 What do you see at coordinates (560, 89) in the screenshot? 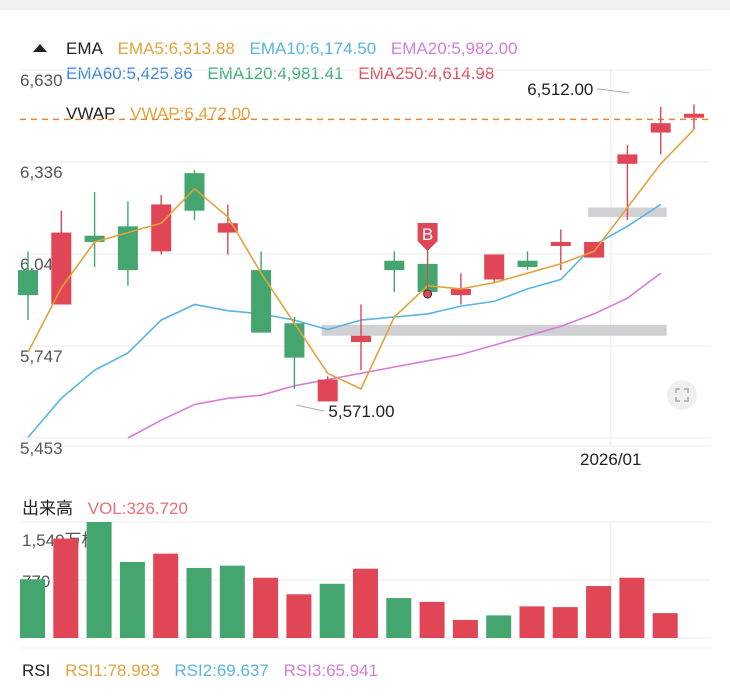
I see `high-price-label: 6,512.00` at bounding box center [560, 89].